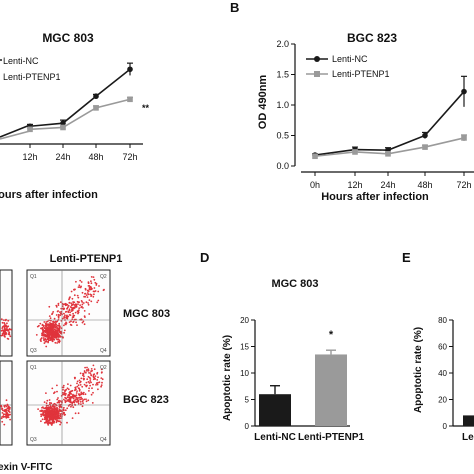 This screenshot has height=474, width=474. I want to click on quadrant-label: Q4, so click(103, 440).